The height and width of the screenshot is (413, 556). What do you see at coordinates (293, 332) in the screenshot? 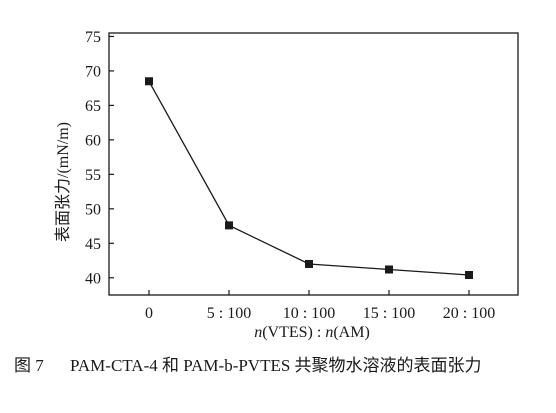
I see `x-axis-title-mid: (VTES) :` at bounding box center [293, 332].